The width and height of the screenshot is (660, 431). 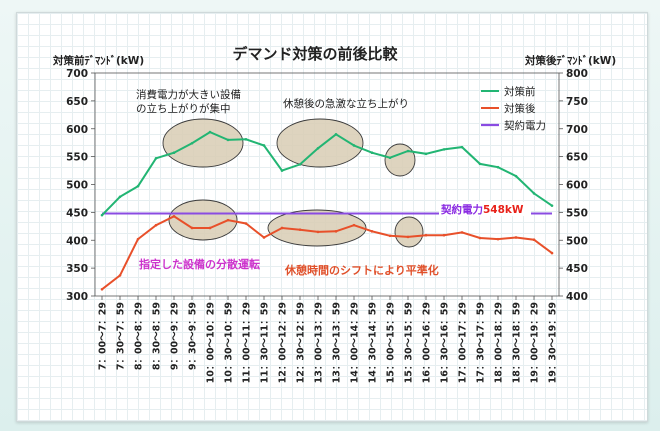 I want to click on y-axis-label-right: 対策後ﾃﾞﾏﾝﾄﾞ(kW), so click(x=570, y=60).